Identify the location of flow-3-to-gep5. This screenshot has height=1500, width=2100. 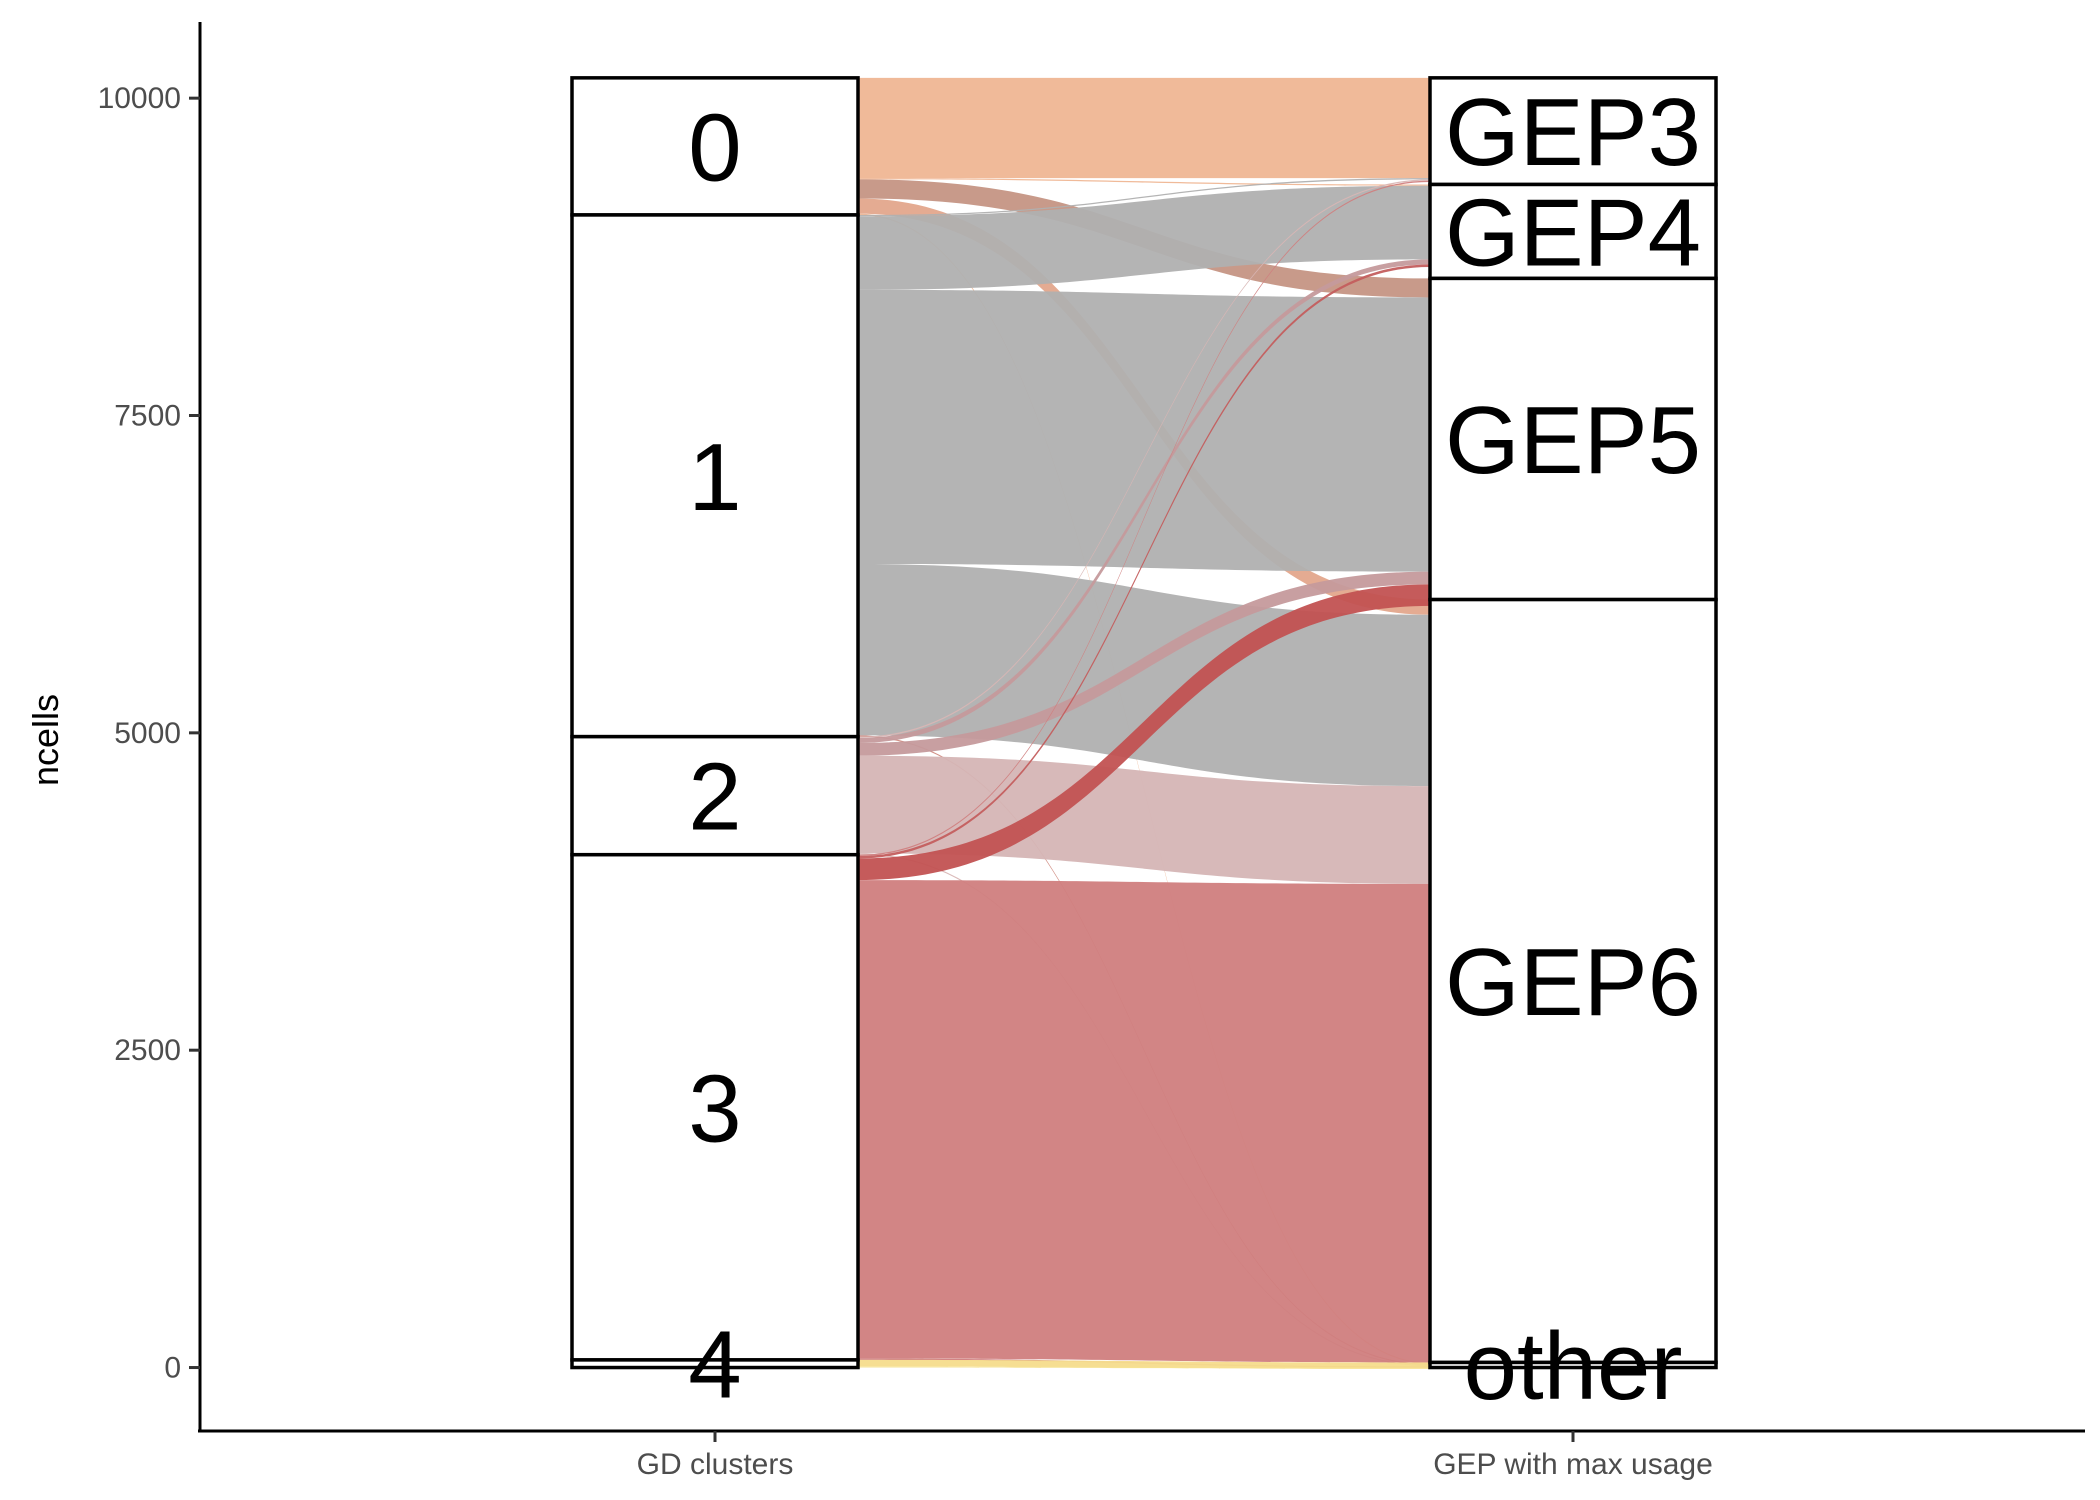
(1144, 732).